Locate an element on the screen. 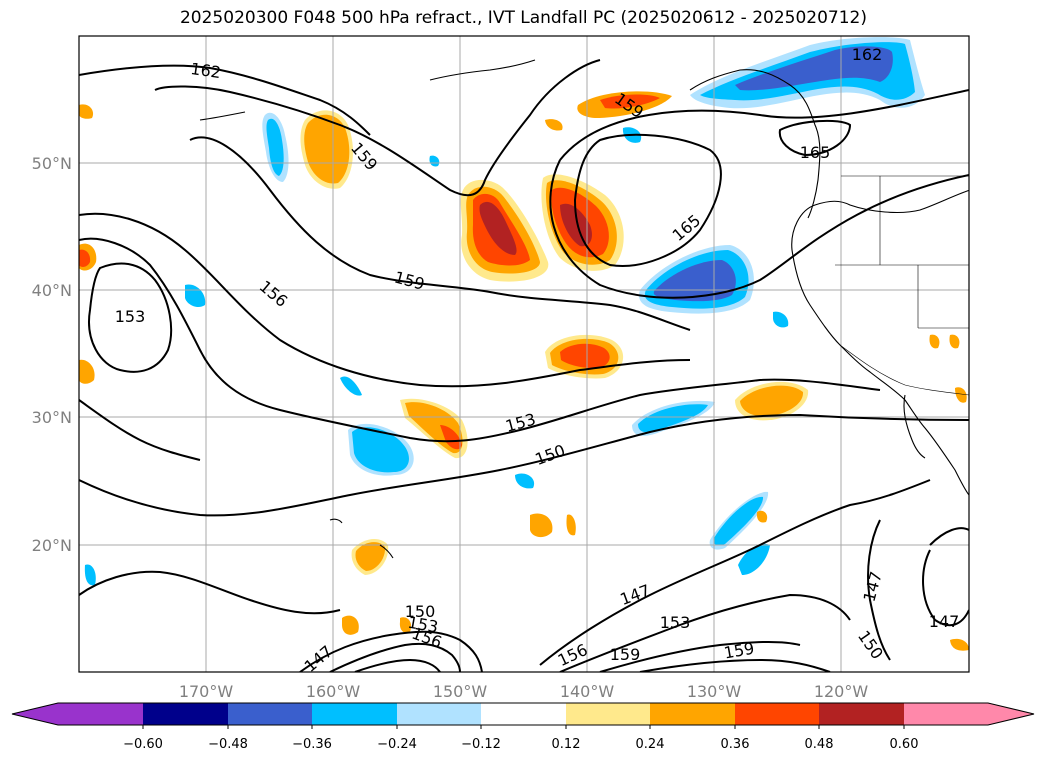 Image resolution: width=1047 pixels, height=765 pixels. lon-label: 150°W is located at coordinates (460, 691).